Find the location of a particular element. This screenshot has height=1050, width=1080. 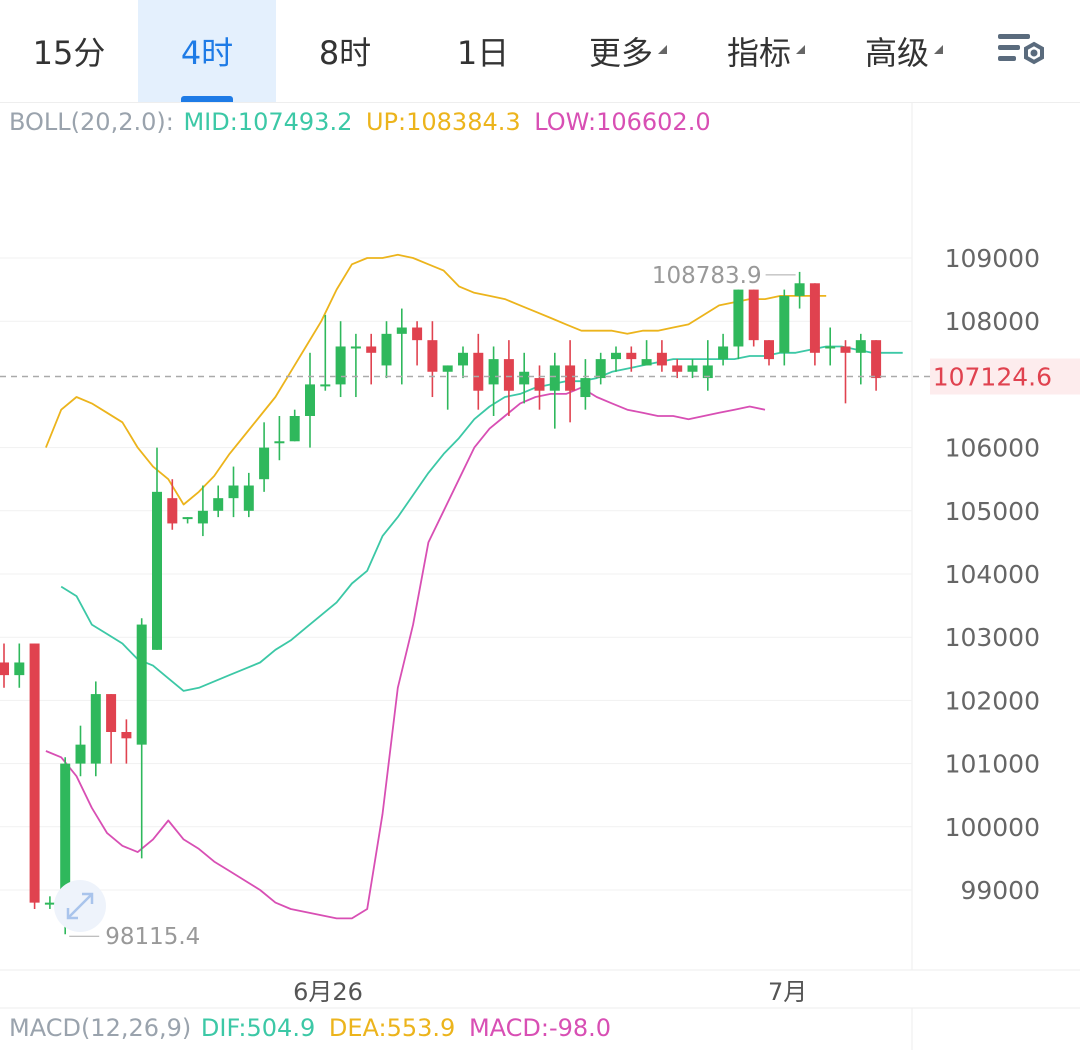

tab-label: 15分 is located at coordinates (69, 53).